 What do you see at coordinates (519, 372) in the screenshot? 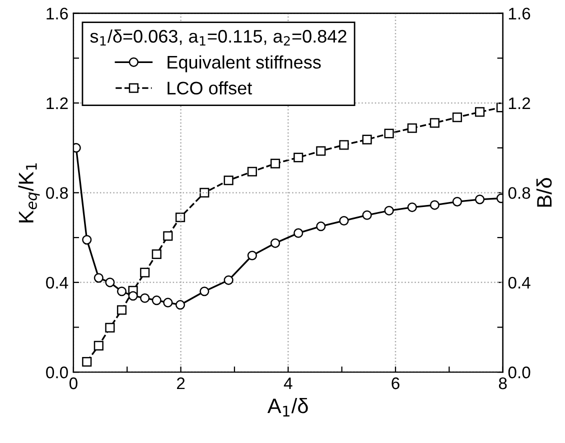
I see `y2-tick-label: 0.0` at bounding box center [519, 372].